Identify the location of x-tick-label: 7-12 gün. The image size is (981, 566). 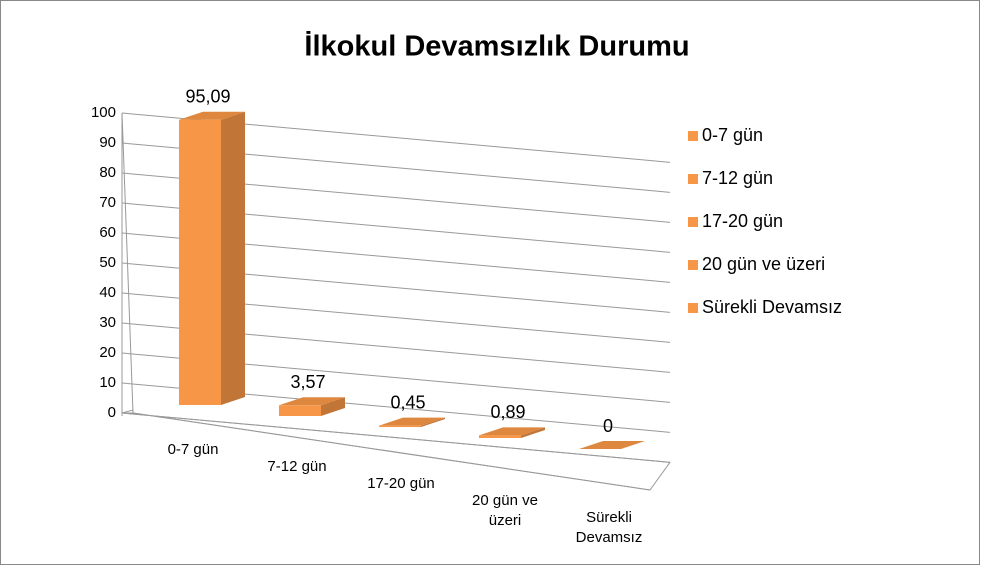
(297, 466).